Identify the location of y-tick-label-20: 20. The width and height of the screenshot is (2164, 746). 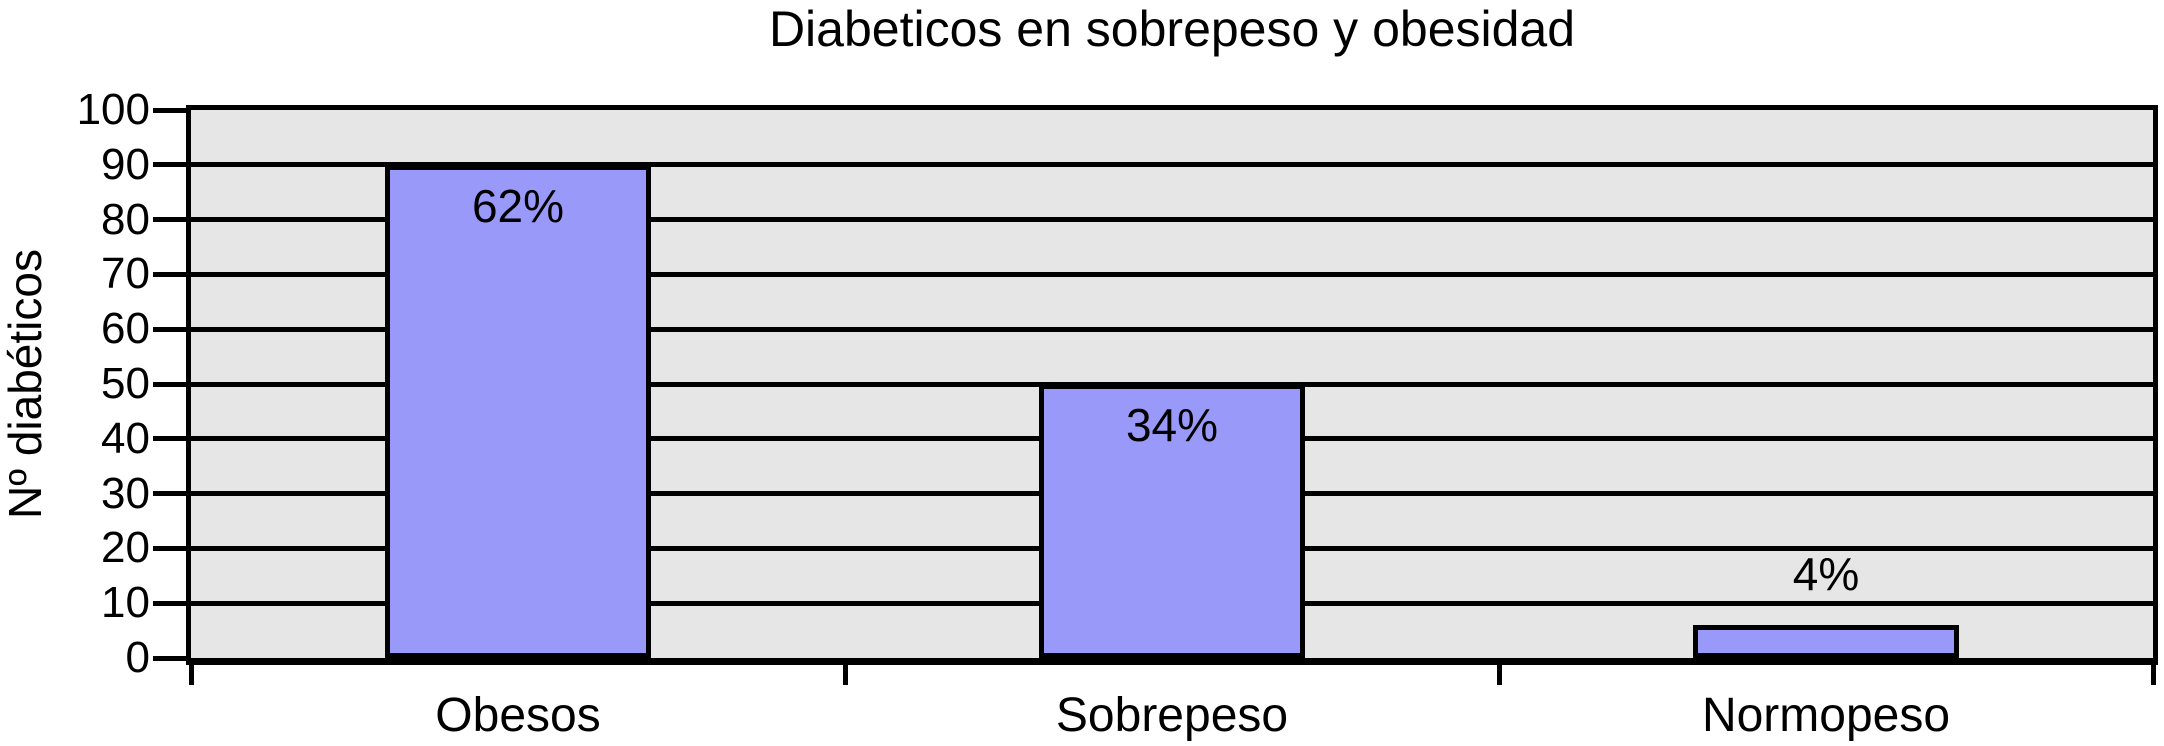
(125, 548).